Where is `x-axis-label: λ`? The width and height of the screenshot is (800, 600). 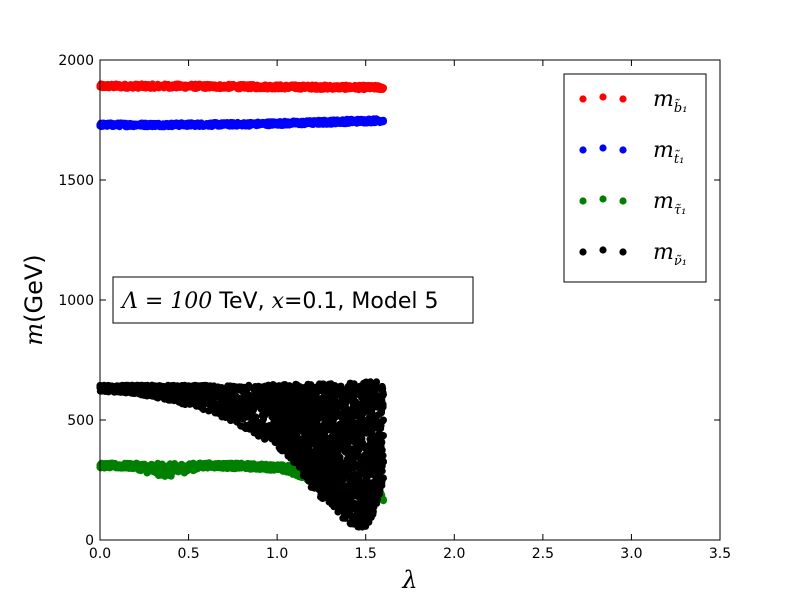
x-axis-label: λ is located at coordinates (409, 580).